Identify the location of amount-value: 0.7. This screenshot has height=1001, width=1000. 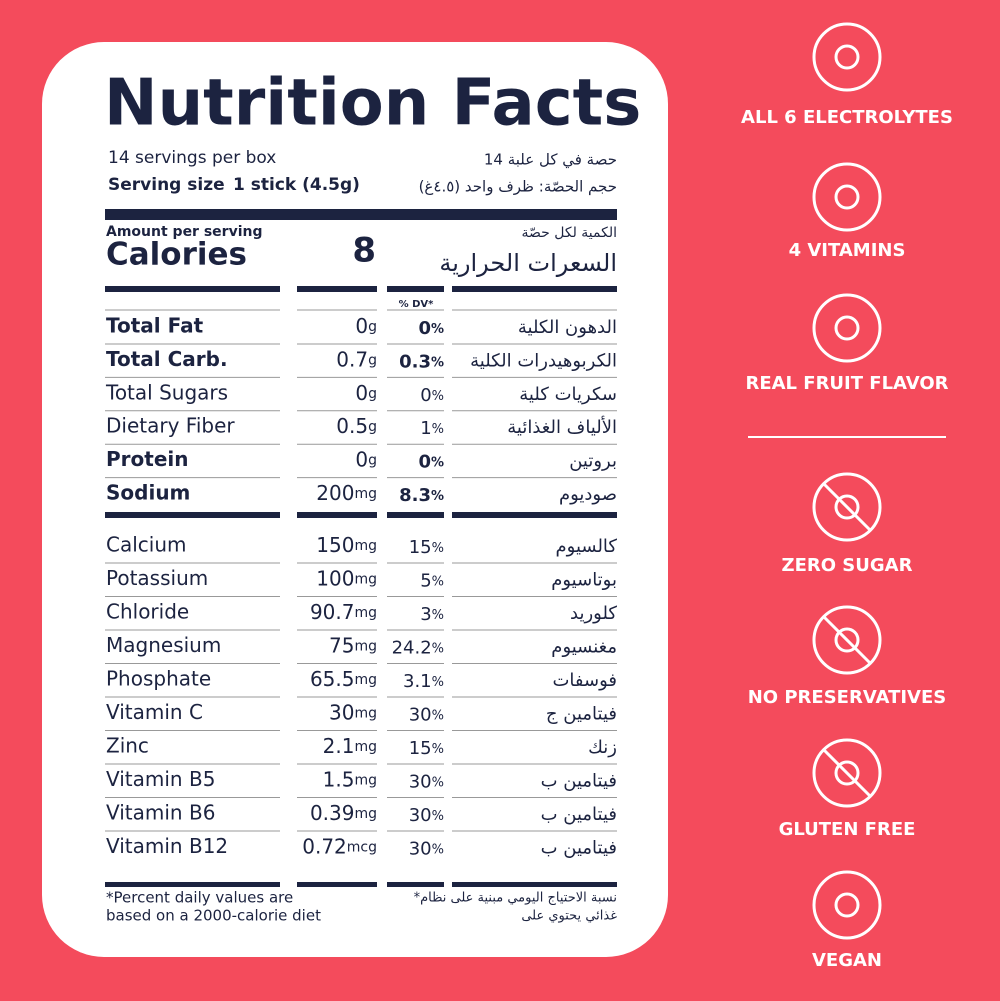
(352, 359).